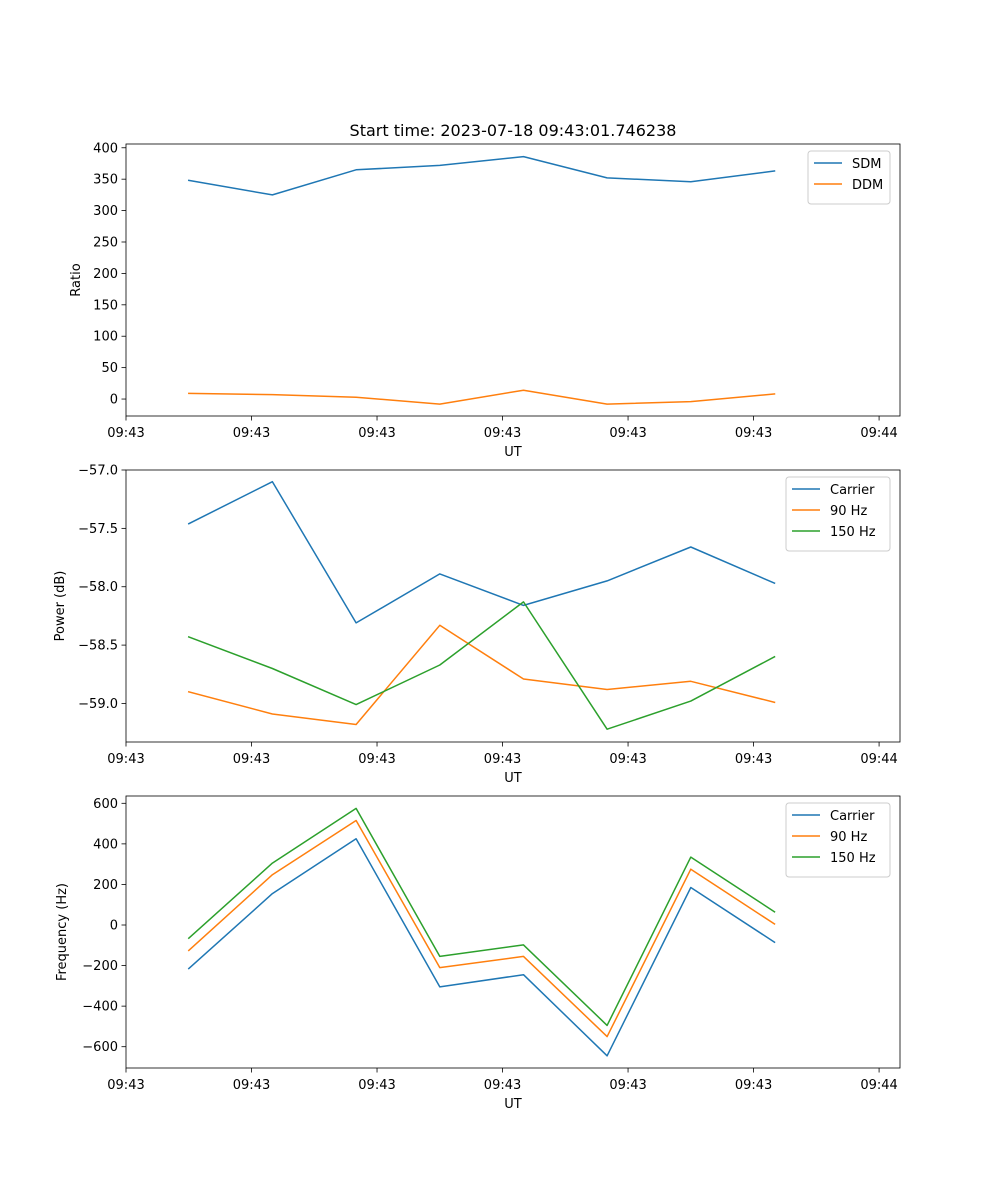 The height and width of the screenshot is (1200, 1000). Describe the element at coordinates (100, 1007) in the screenshot. I see `y-tick-label: −400` at that location.